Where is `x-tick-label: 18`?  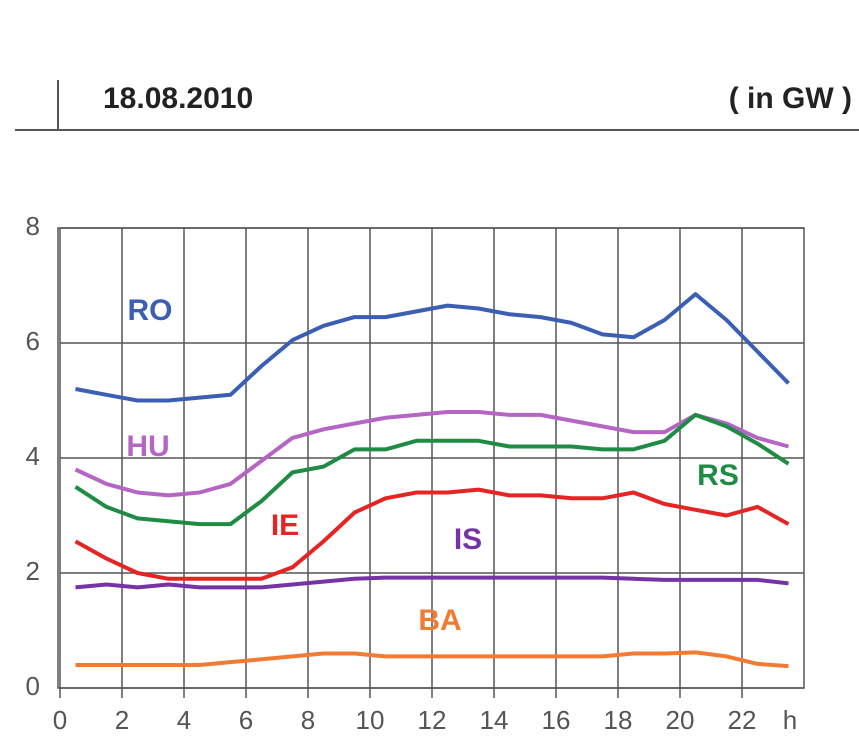 x-tick-label: 18 is located at coordinates (618, 720).